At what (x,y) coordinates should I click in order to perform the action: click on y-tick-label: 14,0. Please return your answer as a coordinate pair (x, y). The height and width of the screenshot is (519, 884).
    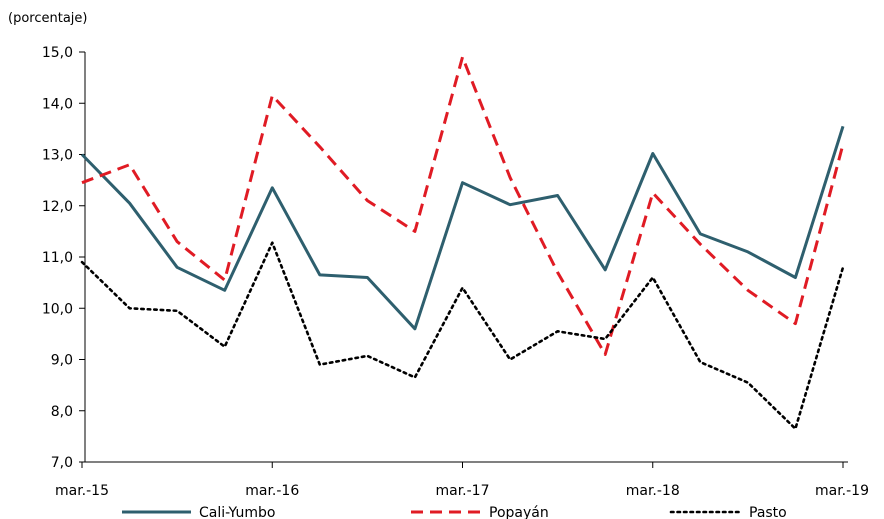
    Looking at the image, I should click on (57, 104).